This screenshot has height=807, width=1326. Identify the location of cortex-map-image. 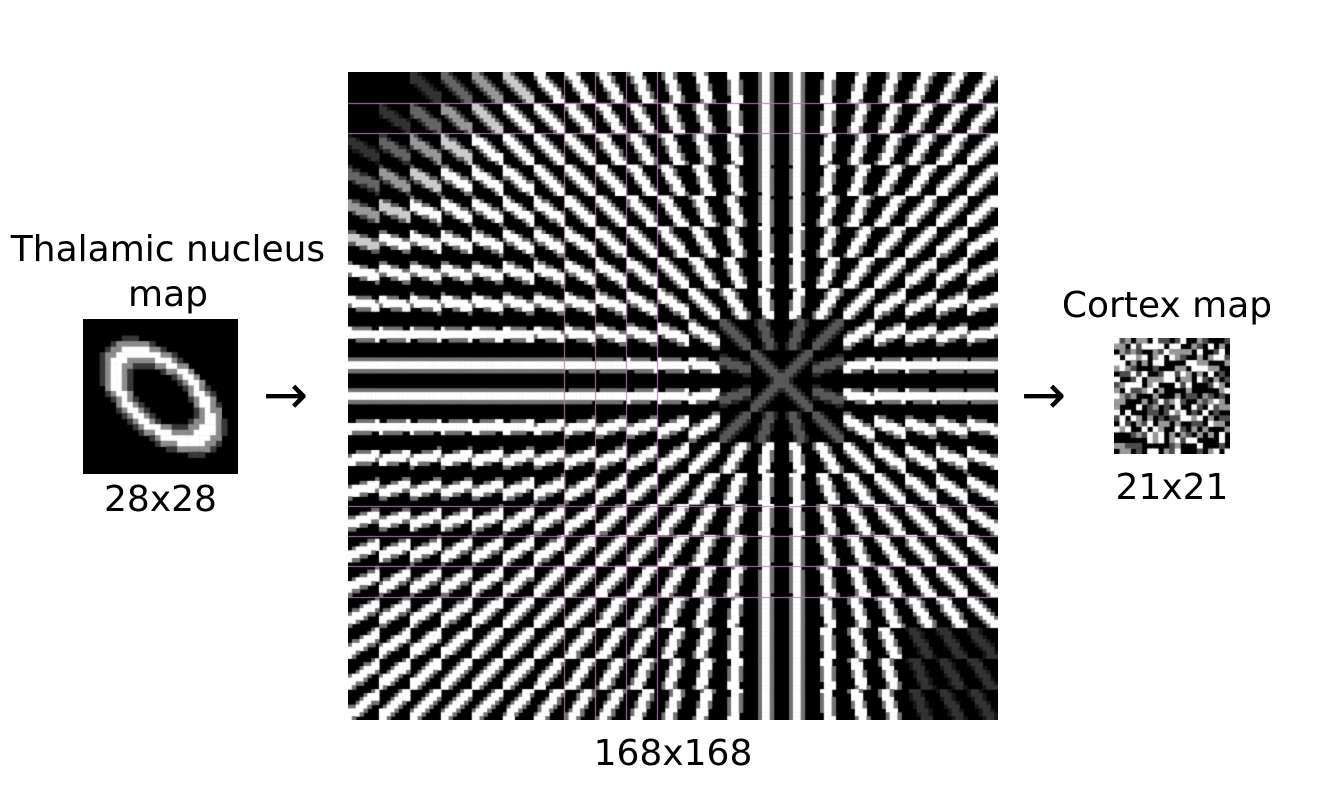
(1172, 396).